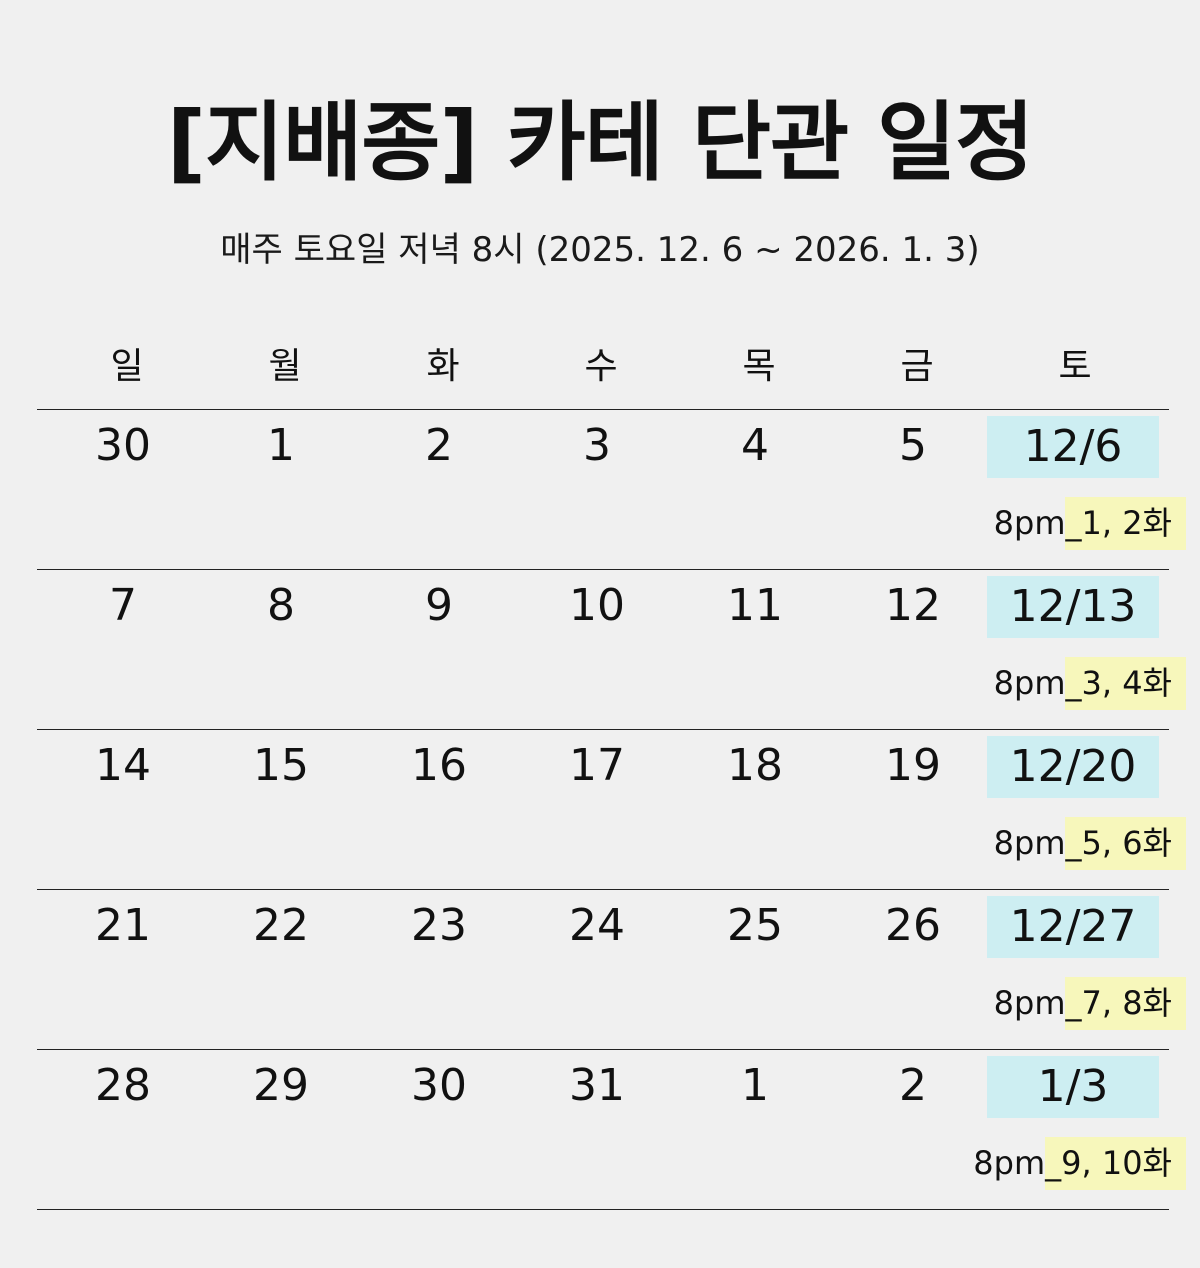 The image size is (1200, 1268). What do you see at coordinates (1125, 843) in the screenshot?
I see `episode-highlight: _5, 6화` at bounding box center [1125, 843].